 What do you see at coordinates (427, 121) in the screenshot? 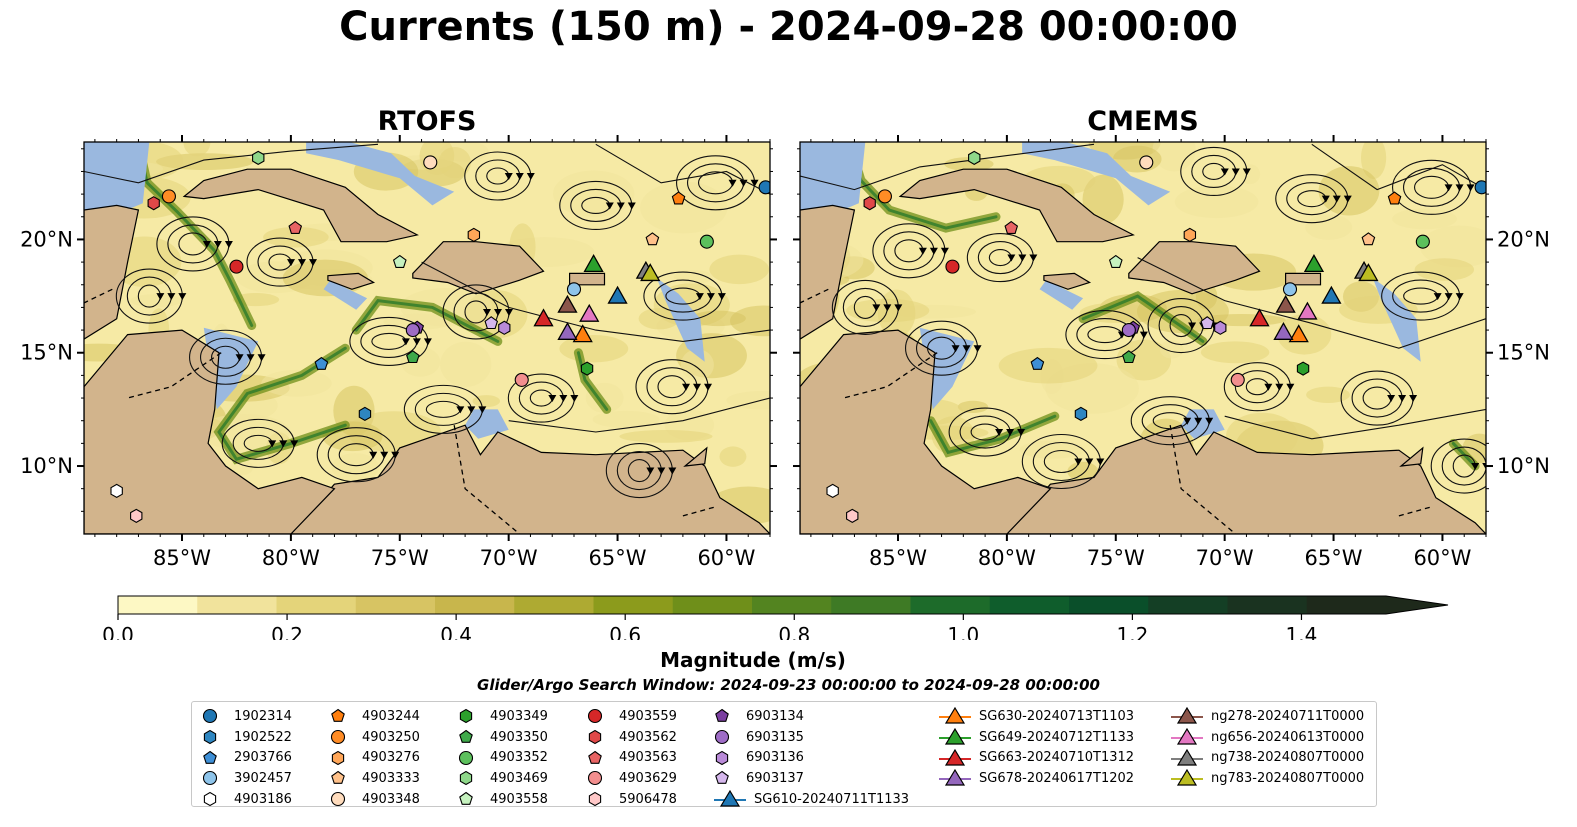
I see `panel-title-rtofs: RTOFS` at bounding box center [427, 121].